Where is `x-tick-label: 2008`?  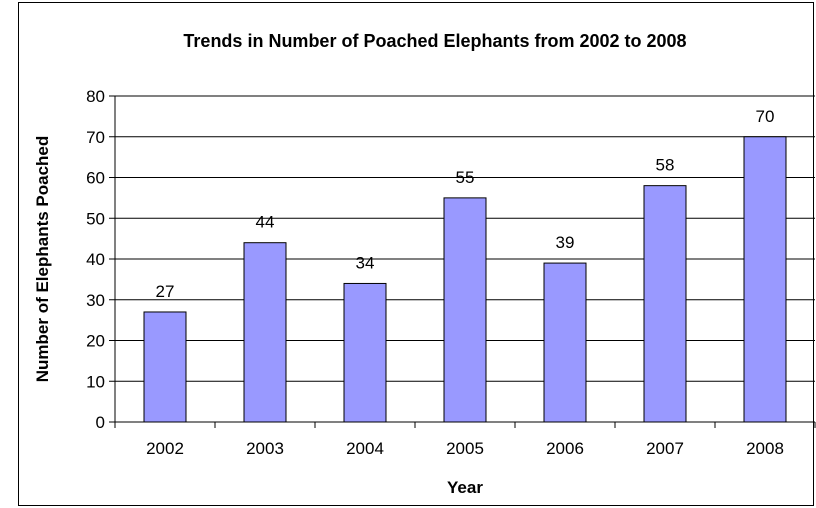
x-tick-label: 2008 is located at coordinates (765, 448).